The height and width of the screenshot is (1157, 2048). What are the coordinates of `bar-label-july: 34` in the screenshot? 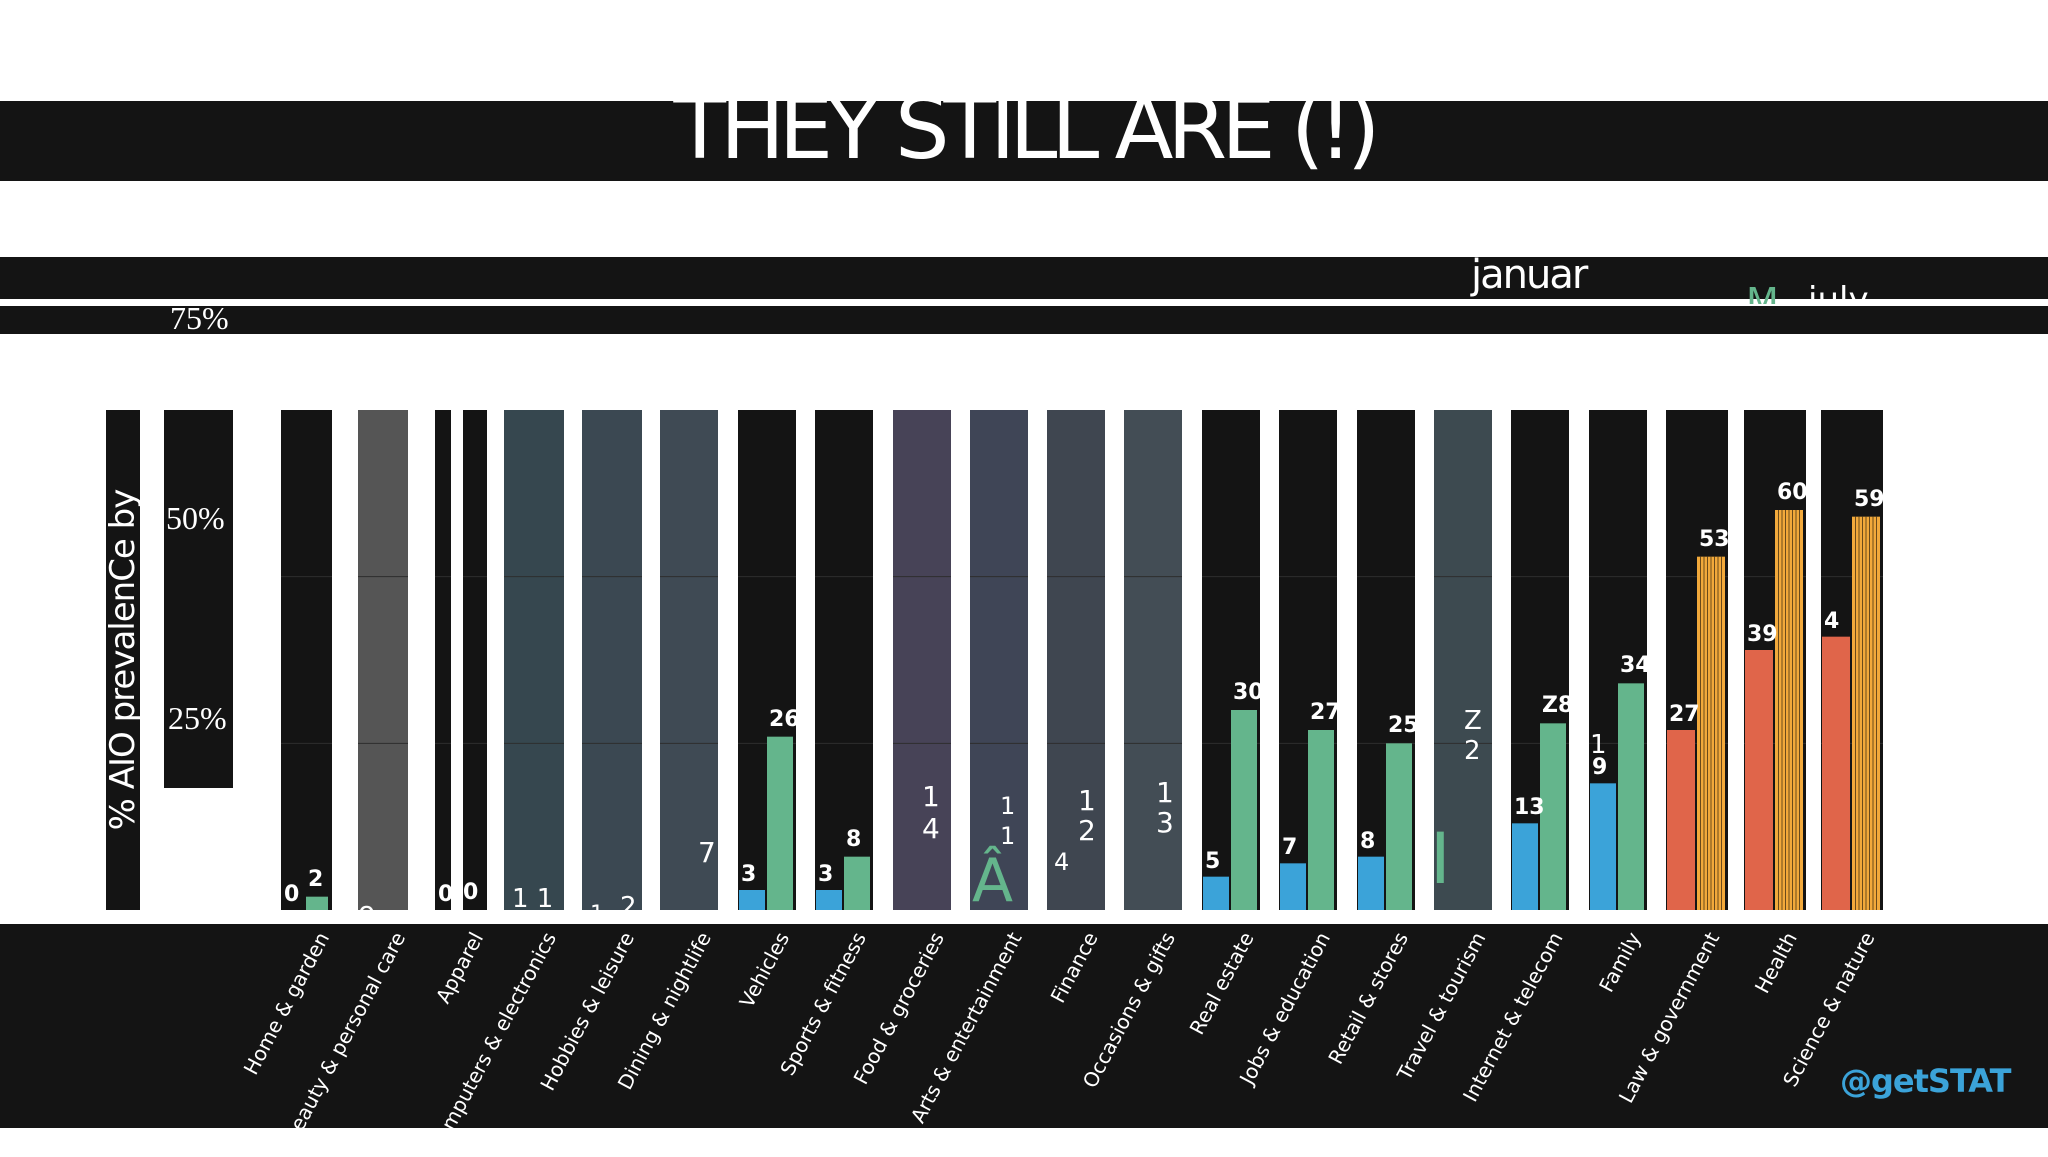 It's located at (1635, 666).